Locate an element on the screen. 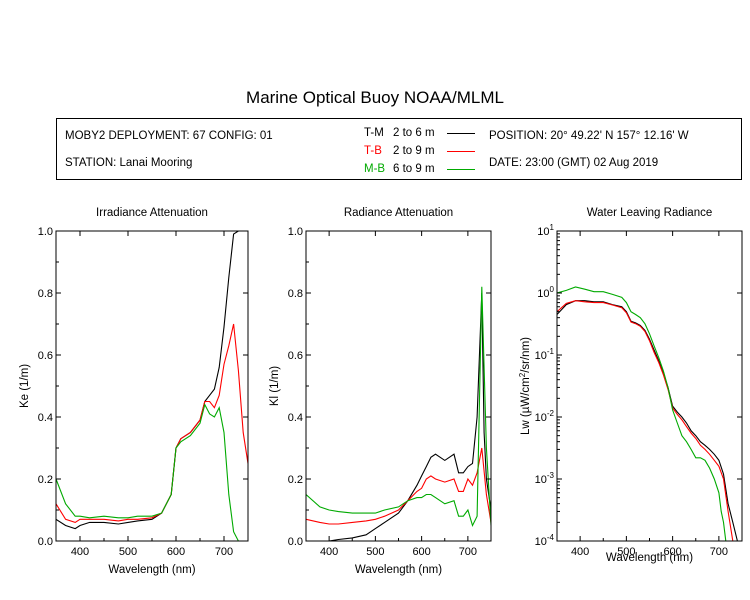 This screenshot has width=750, height=600. legend-tb-code: T-B is located at coordinates (373, 151).